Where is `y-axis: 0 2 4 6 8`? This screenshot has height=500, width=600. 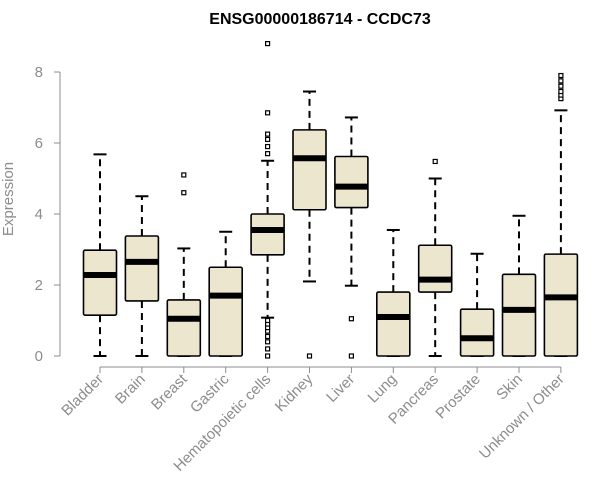 y-axis: 0 2 4 6 8 is located at coordinates (48, 214).